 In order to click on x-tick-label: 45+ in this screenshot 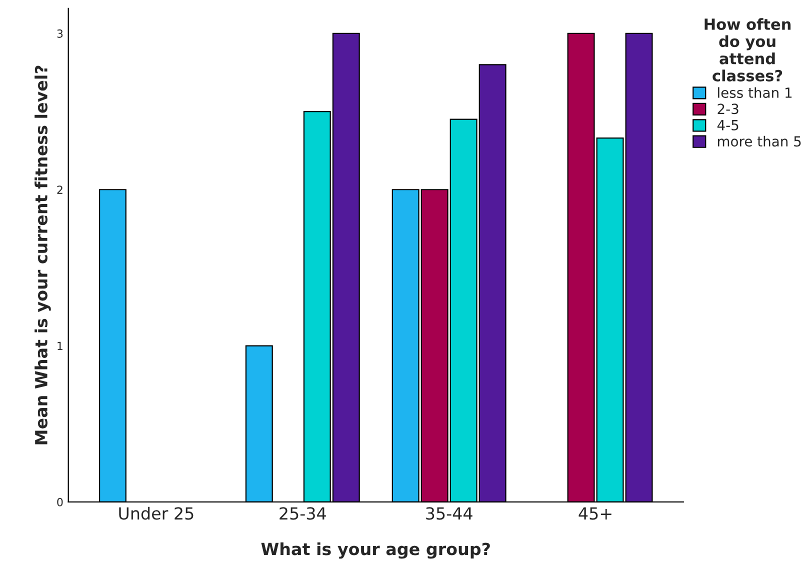, I will do `click(595, 513)`.